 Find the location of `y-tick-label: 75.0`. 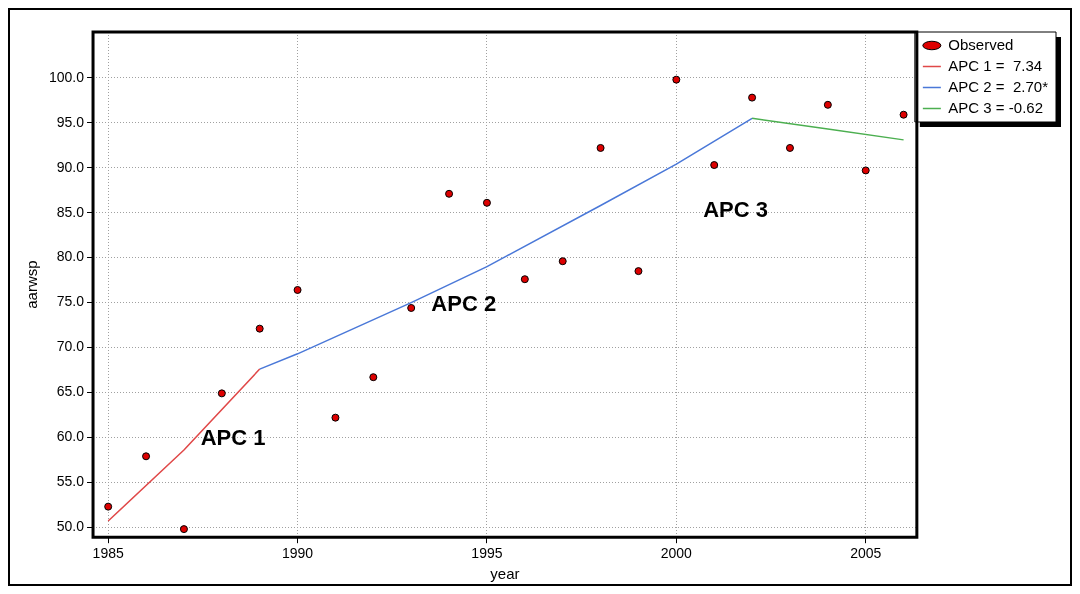

y-tick-label: 75.0 is located at coordinates (70, 301).